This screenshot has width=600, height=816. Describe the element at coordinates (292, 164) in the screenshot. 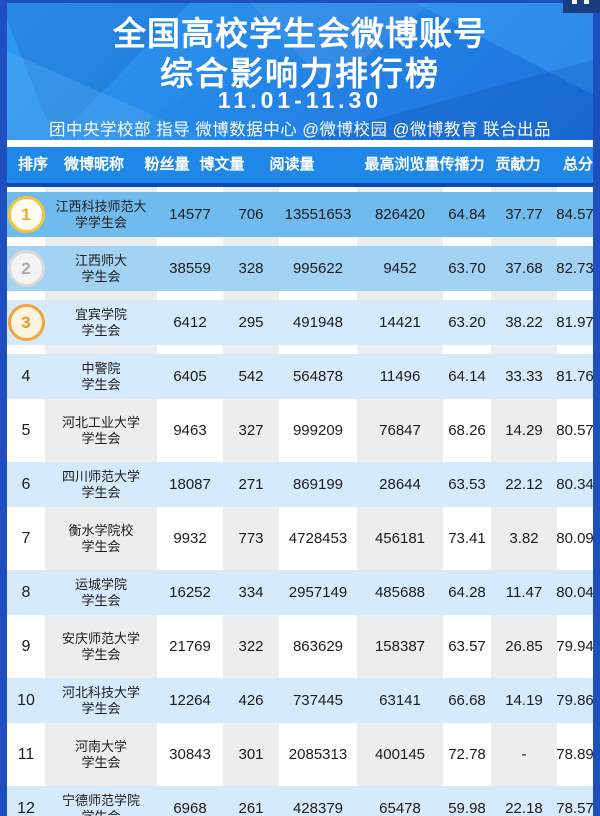

I see `column-header: 阅读量` at that location.